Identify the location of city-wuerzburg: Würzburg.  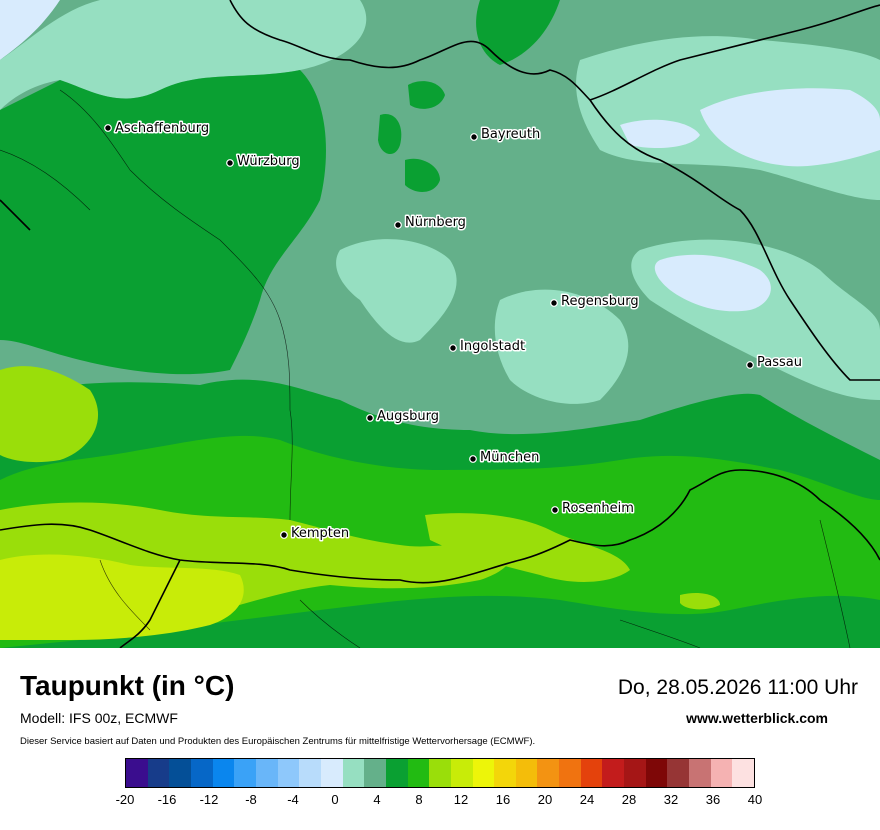
(263, 162).